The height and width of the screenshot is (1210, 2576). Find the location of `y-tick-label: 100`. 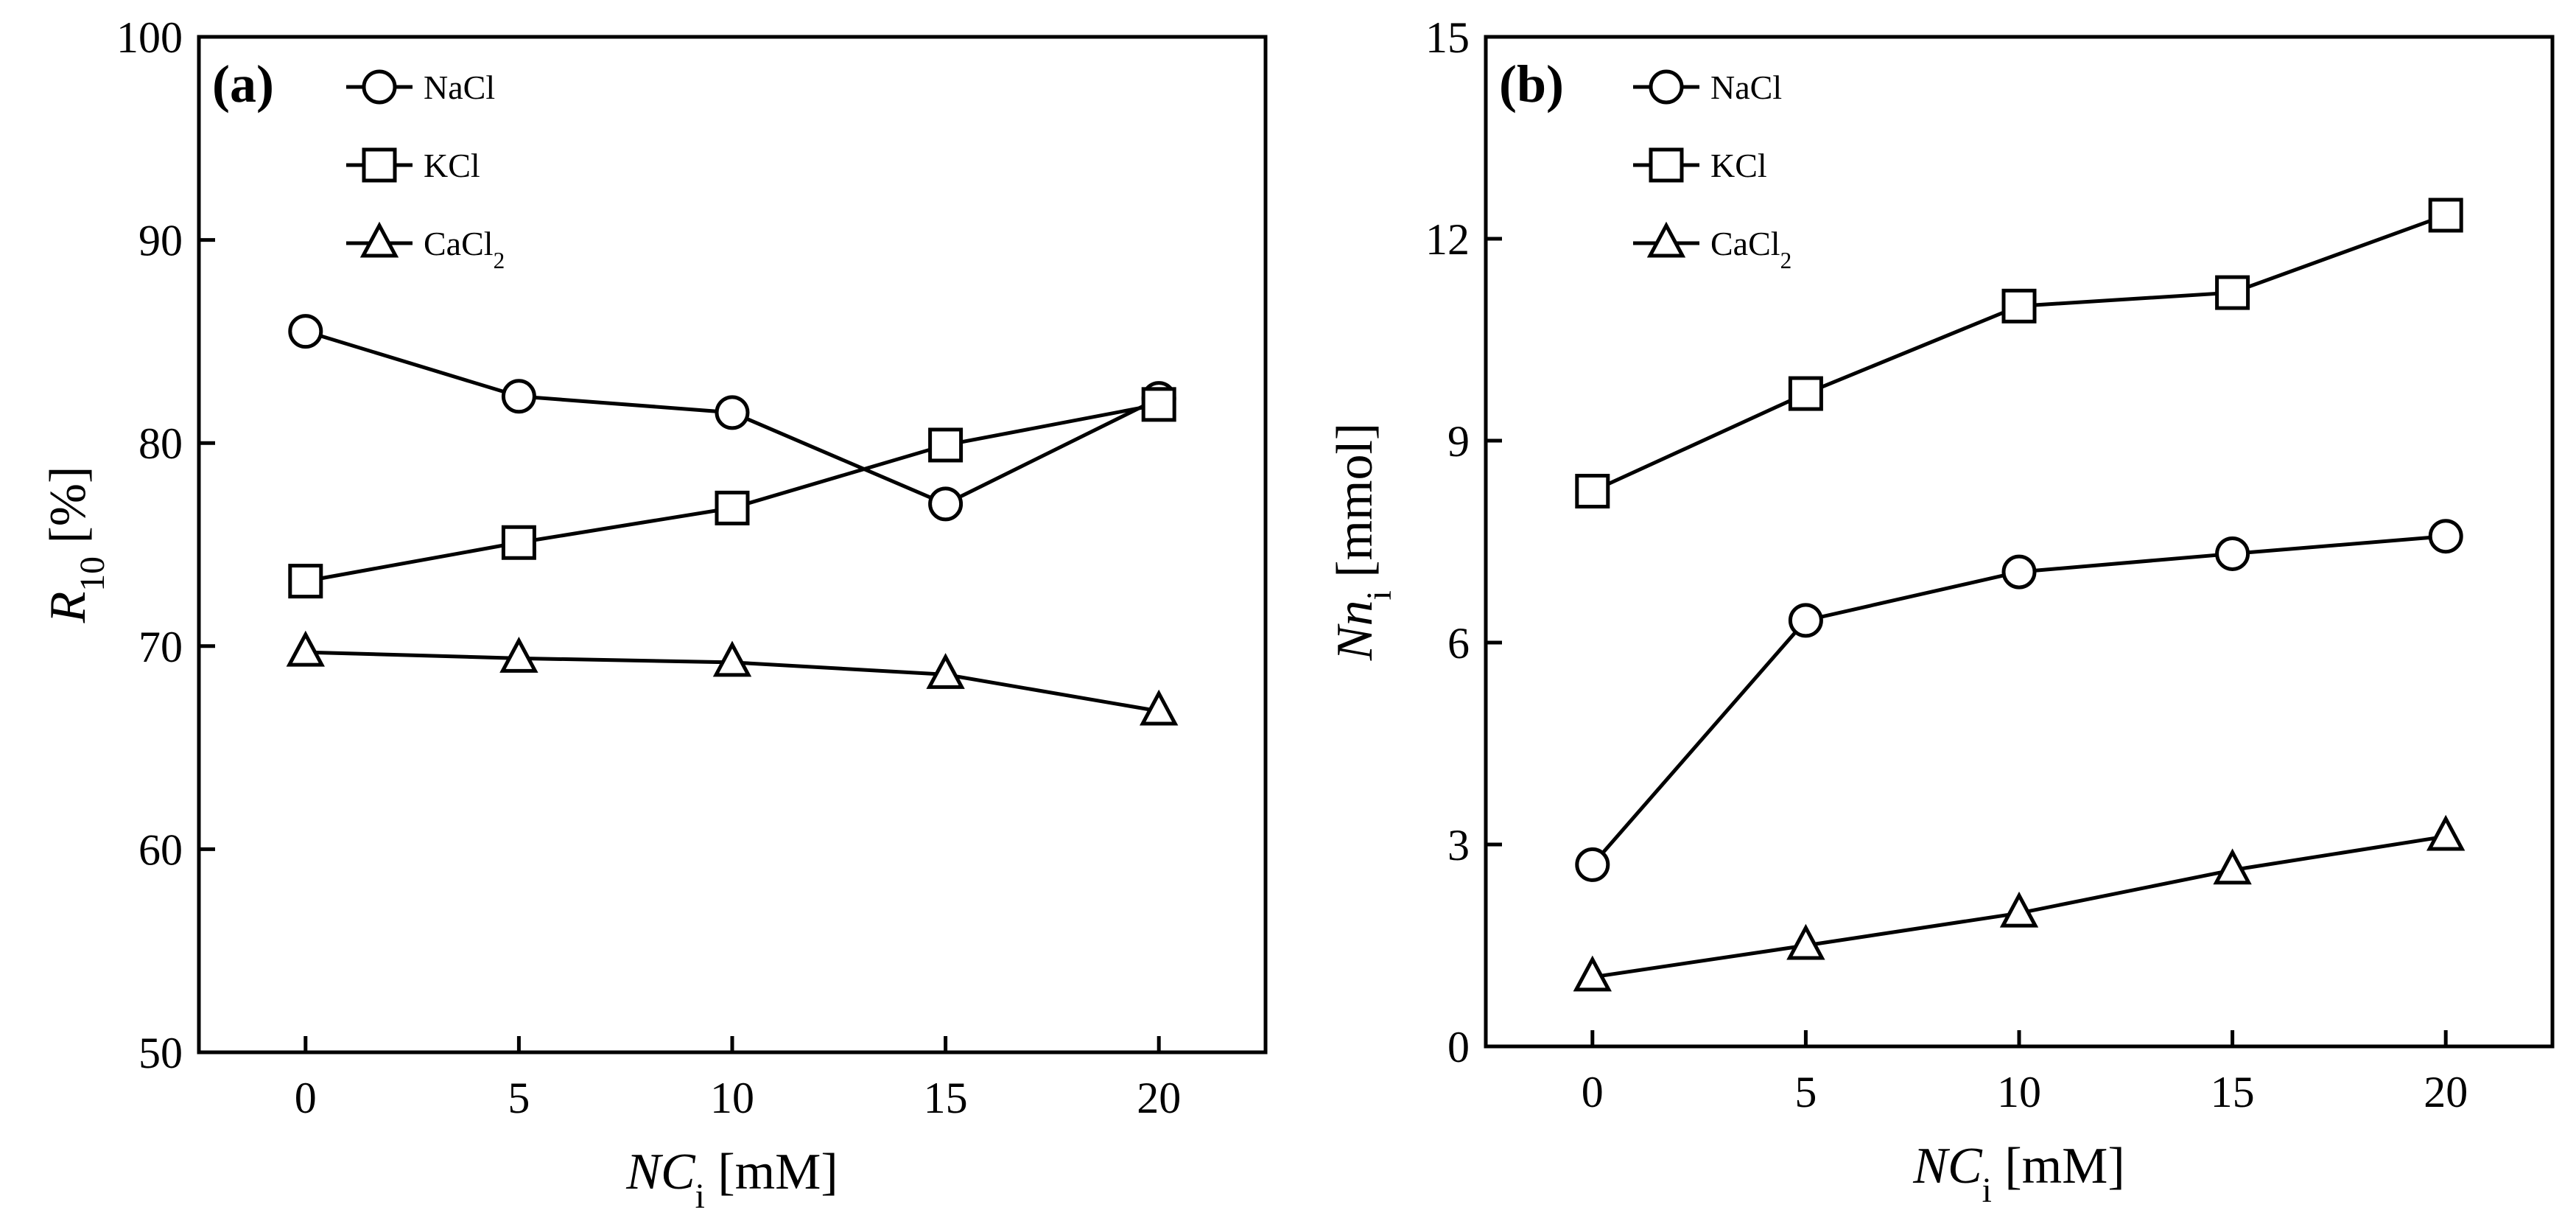

y-tick-label: 100 is located at coordinates (149, 37).